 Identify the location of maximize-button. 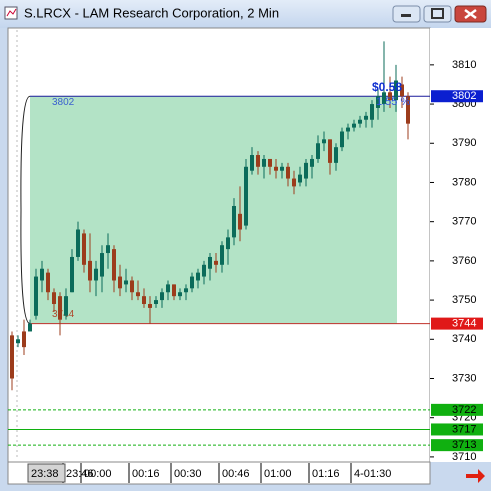
(437, 14).